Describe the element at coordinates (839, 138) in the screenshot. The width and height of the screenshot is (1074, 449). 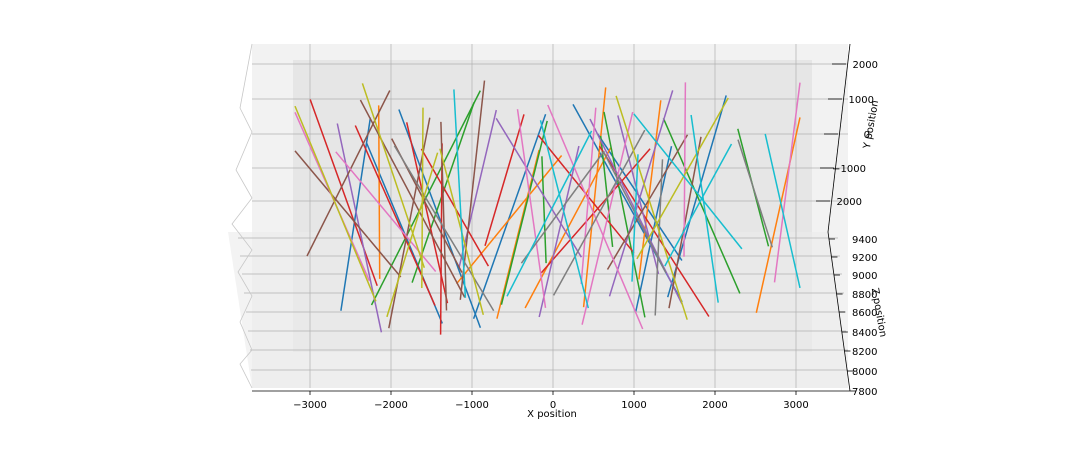
I see `y-axis-line` at that location.